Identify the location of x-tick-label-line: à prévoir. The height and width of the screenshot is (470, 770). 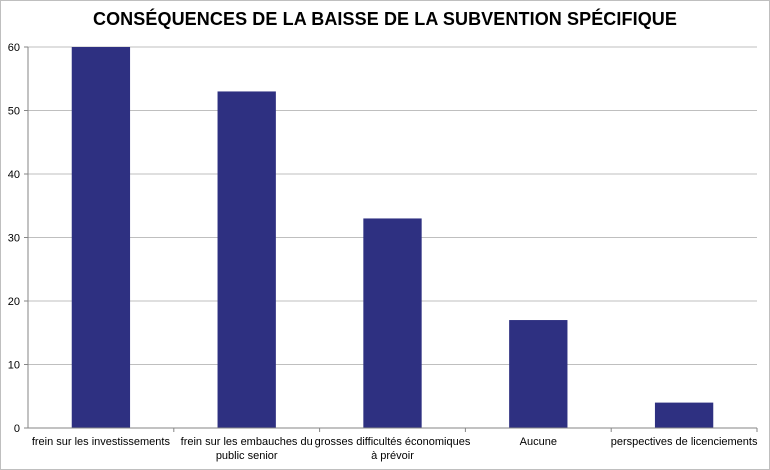
(392, 456).